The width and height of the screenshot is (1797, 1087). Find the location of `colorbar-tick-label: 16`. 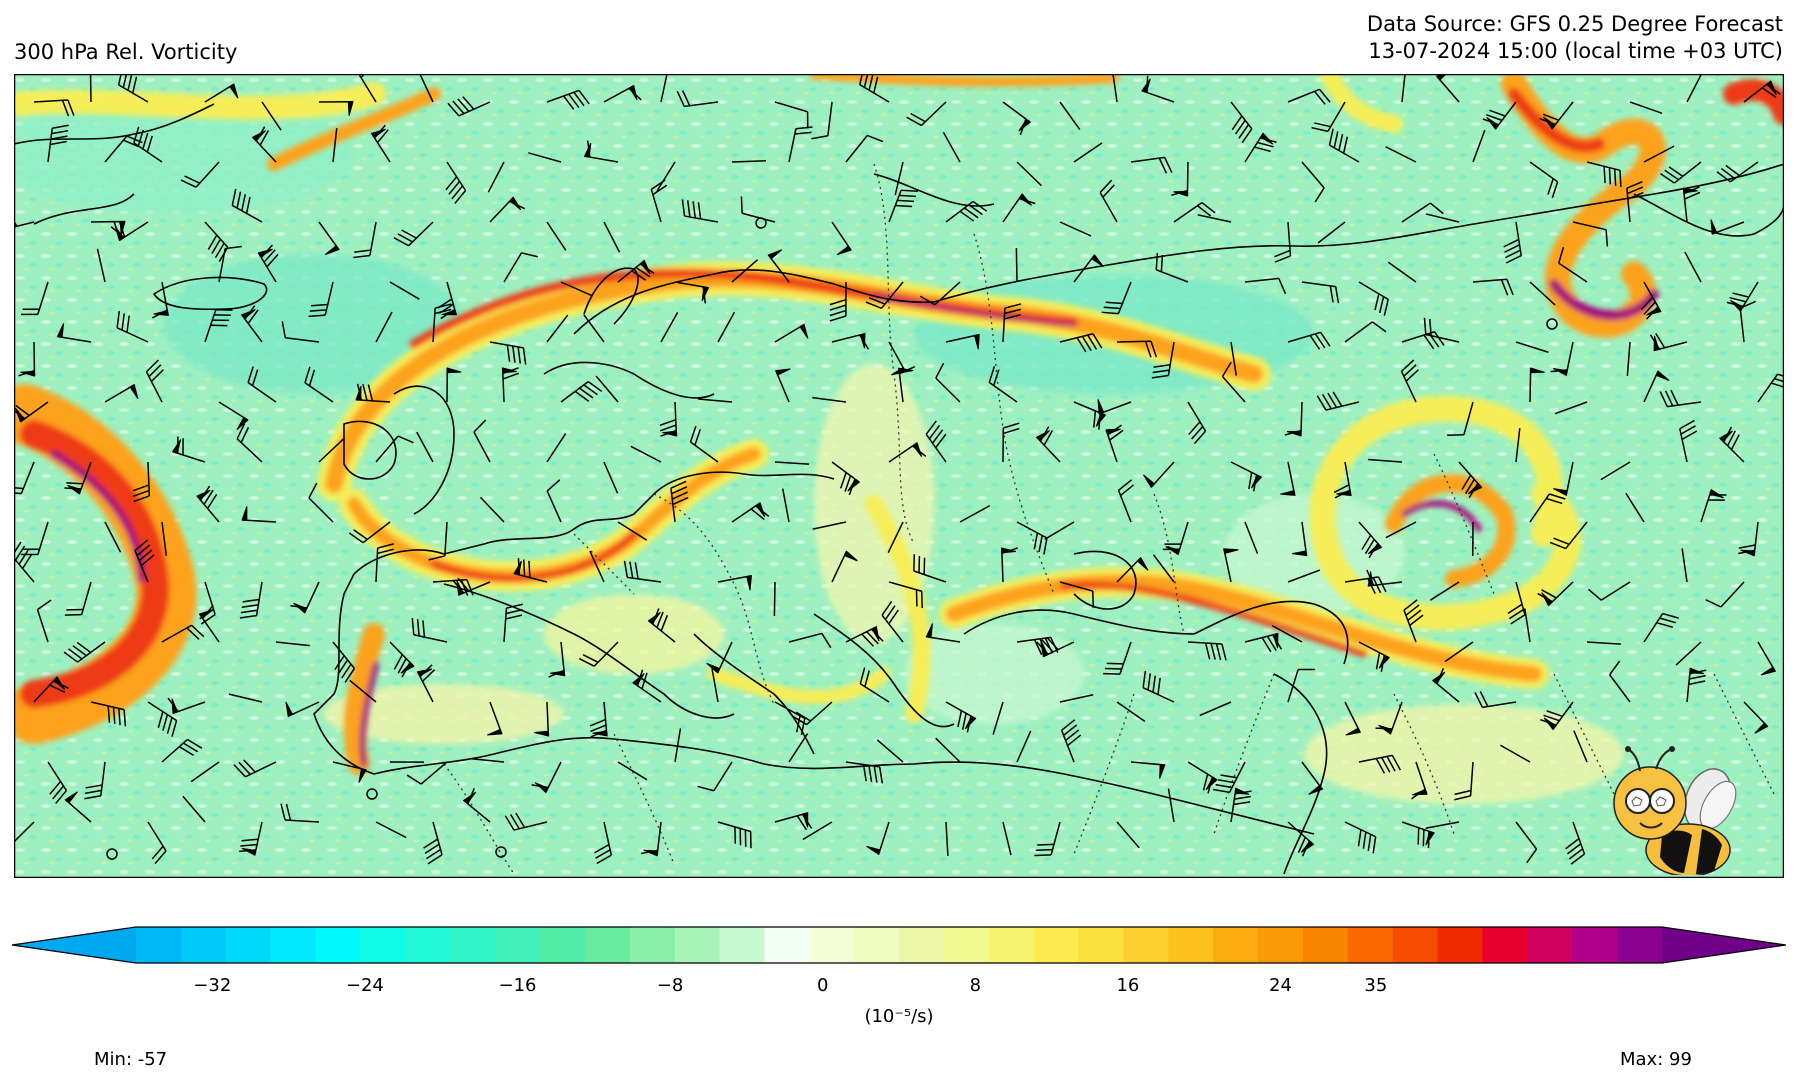

colorbar-tick-label: 16 is located at coordinates (1128, 985).